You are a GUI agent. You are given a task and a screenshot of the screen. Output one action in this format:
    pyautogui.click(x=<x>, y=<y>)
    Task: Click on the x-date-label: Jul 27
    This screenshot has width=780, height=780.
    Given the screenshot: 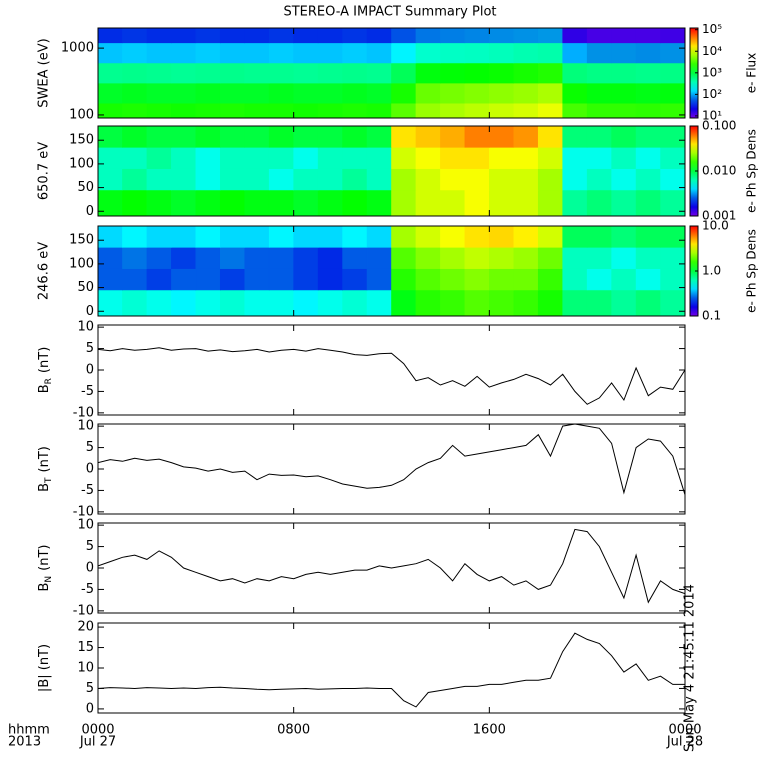 What is the action you would take?
    pyautogui.click(x=97, y=742)
    